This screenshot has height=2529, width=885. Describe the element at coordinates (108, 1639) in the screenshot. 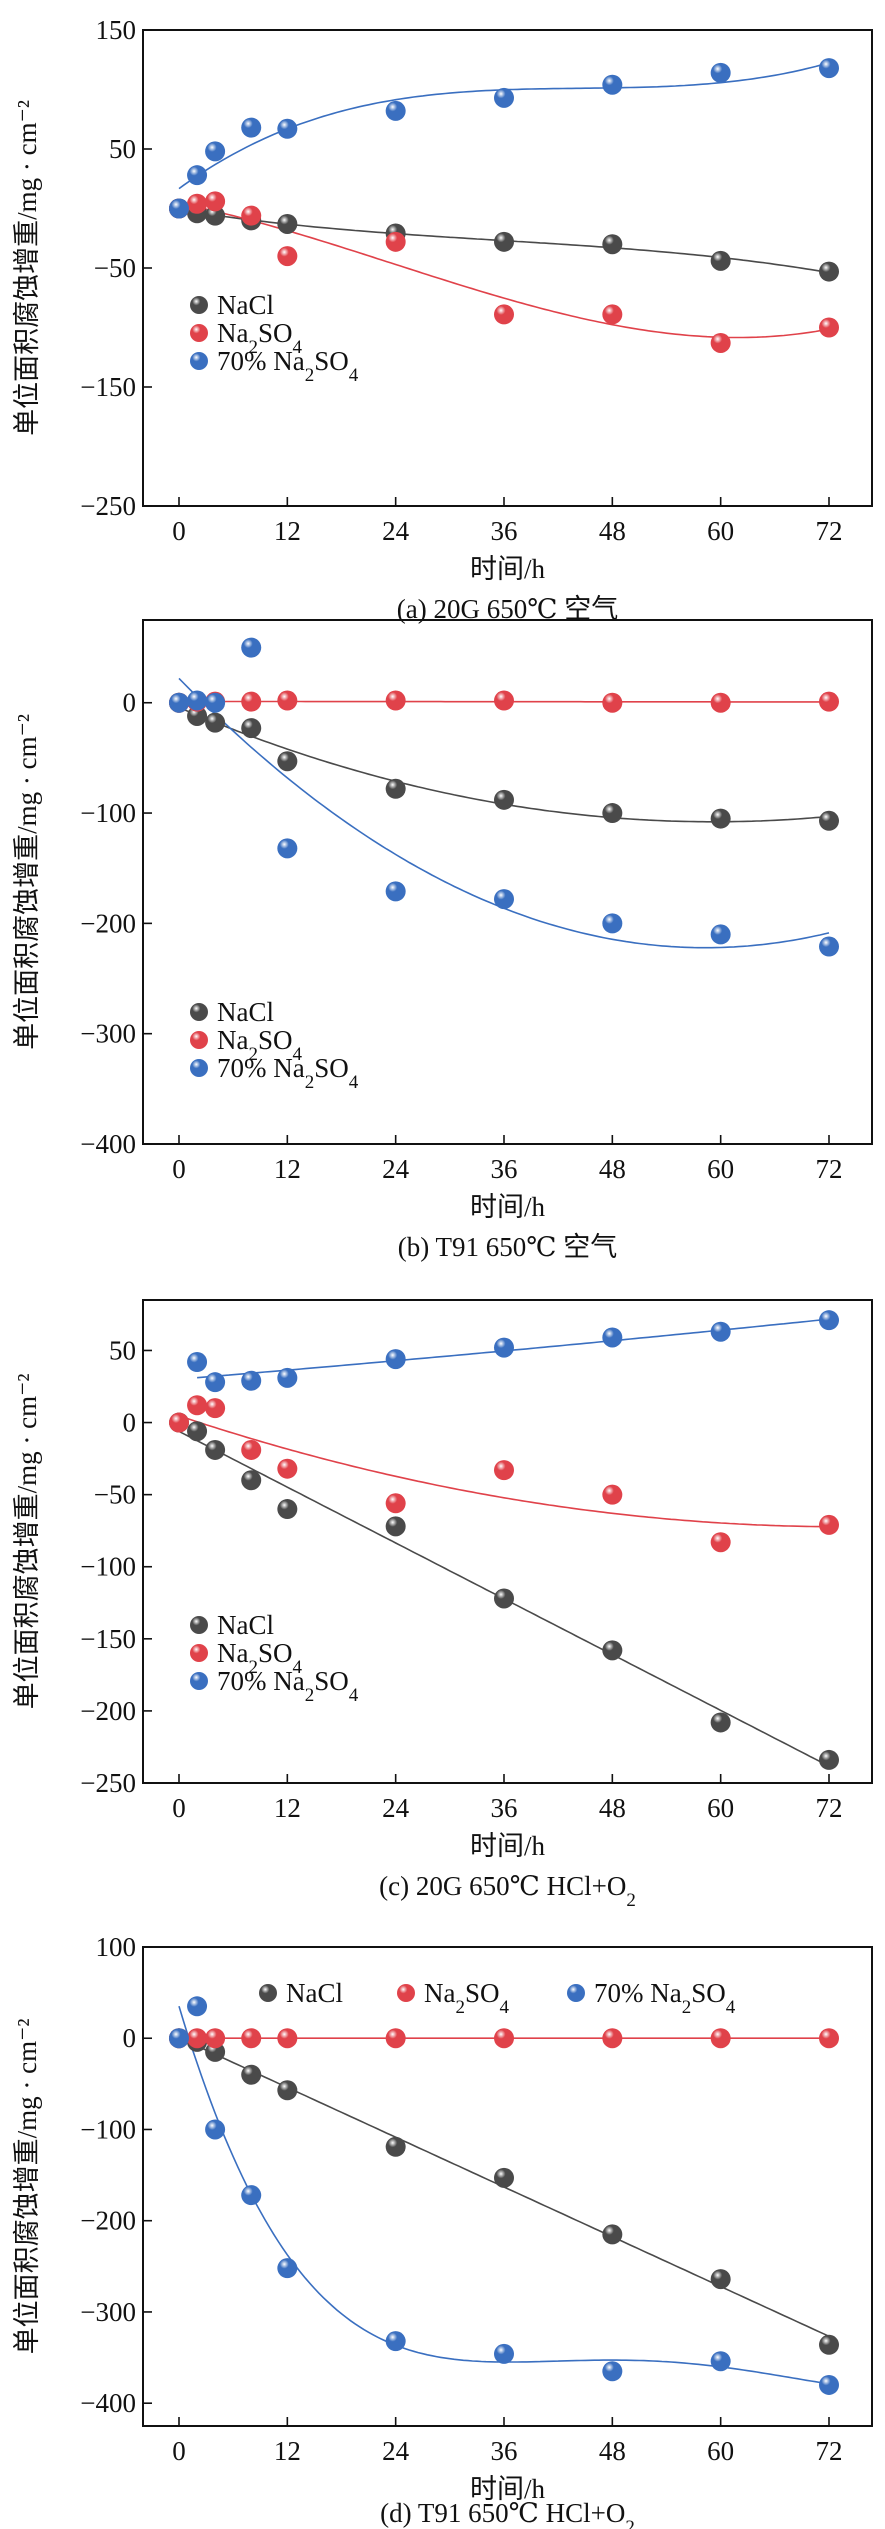

I see `y-tick-label: −150` at that location.